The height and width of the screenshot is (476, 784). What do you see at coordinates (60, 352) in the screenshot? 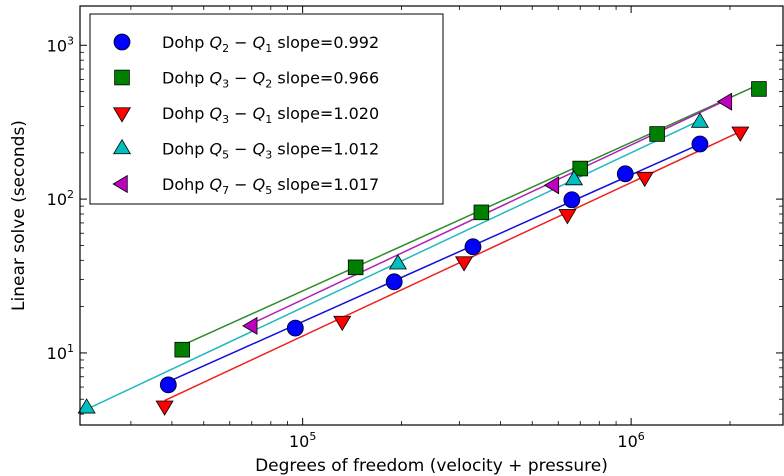
I see `y-tick-label-1: 10¹` at bounding box center [60, 352].